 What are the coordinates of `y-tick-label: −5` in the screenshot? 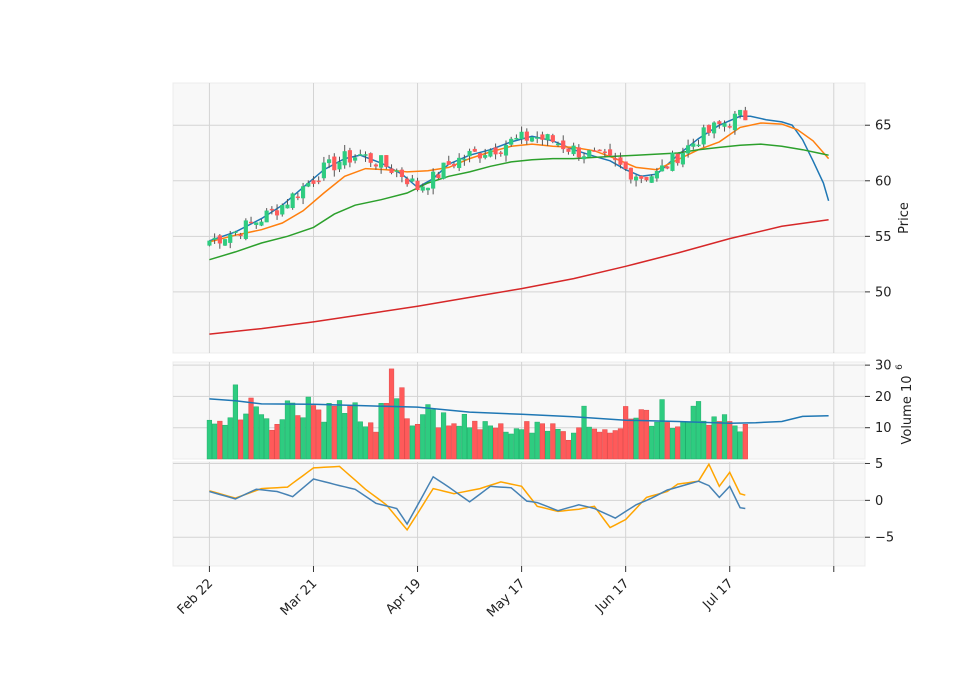 It's located at (884, 538).